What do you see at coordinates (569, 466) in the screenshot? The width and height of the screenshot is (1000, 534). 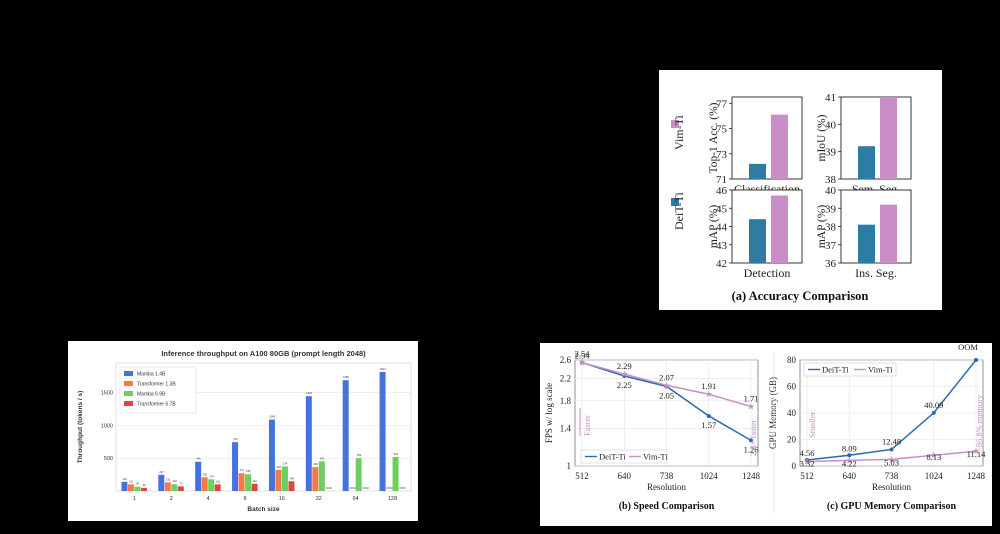 I see `y-tick-label: 1` at bounding box center [569, 466].